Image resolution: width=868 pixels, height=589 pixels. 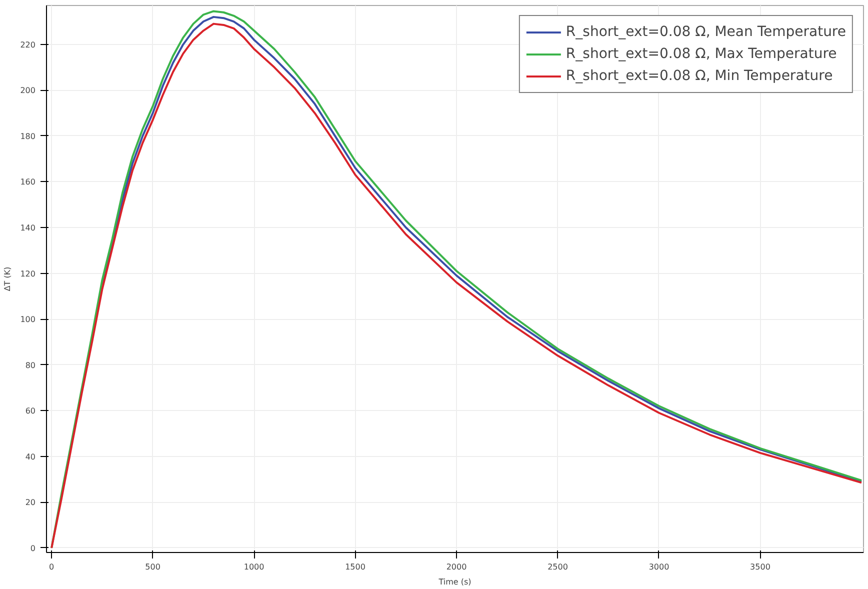 What do you see at coordinates (51, 567) in the screenshot?
I see `x-tick-label: 0` at bounding box center [51, 567].